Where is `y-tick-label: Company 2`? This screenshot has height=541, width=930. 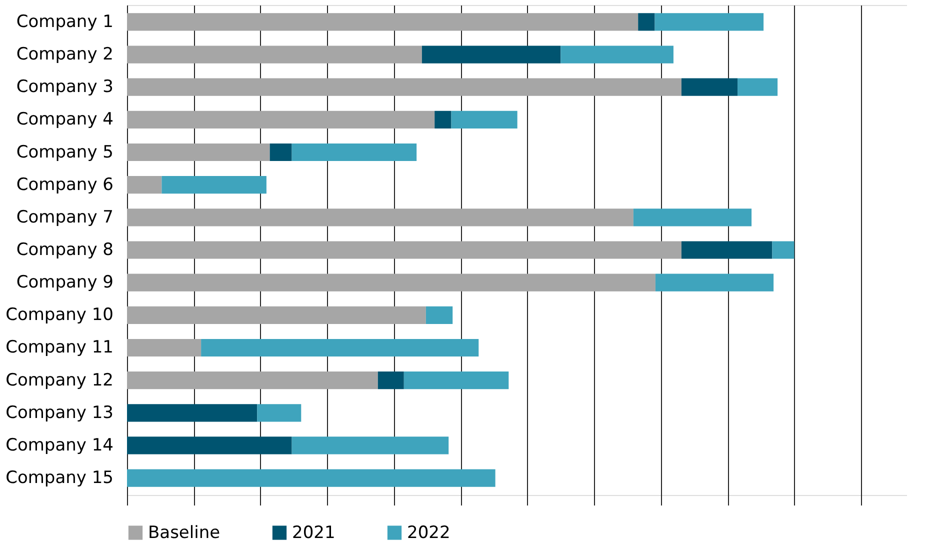
y-tick-label: Company 2 is located at coordinates (65, 54).